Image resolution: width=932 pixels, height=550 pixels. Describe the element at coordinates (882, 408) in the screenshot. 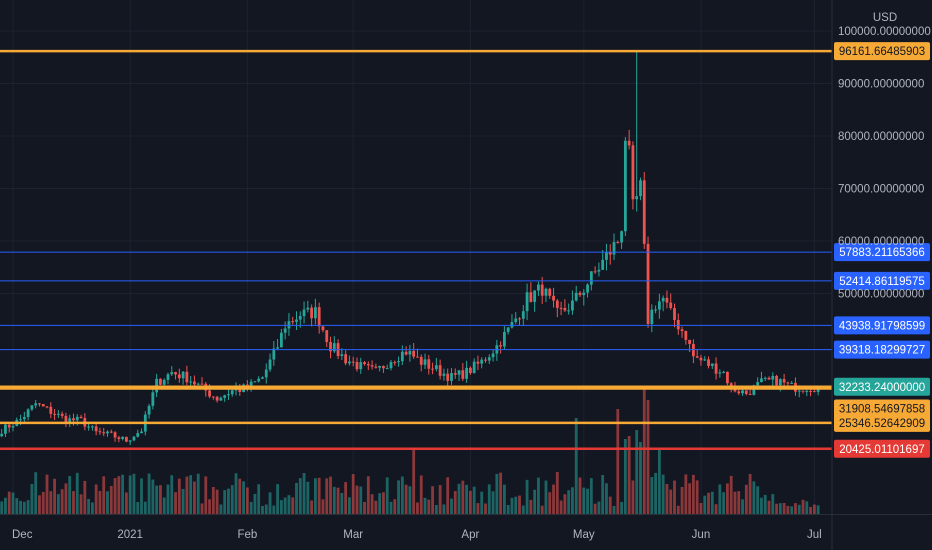

I see `level-price-tag: 31908.54697858` at that location.